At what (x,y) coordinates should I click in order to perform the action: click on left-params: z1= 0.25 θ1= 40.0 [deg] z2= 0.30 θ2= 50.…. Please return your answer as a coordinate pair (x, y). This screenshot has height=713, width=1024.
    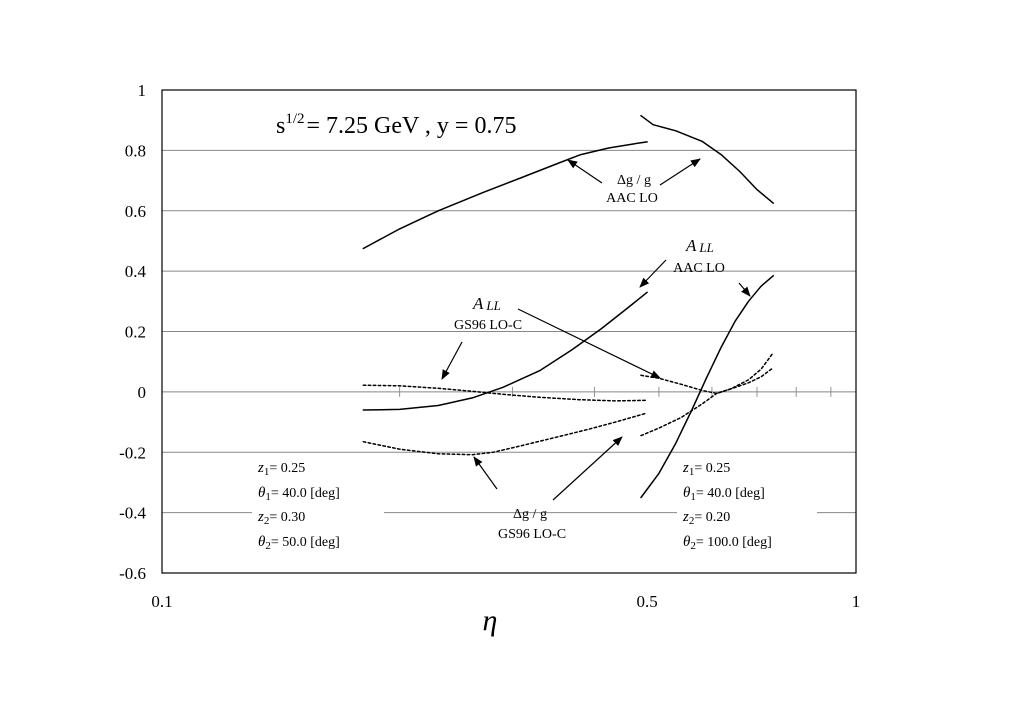
    Looking at the image, I should click on (318, 505).